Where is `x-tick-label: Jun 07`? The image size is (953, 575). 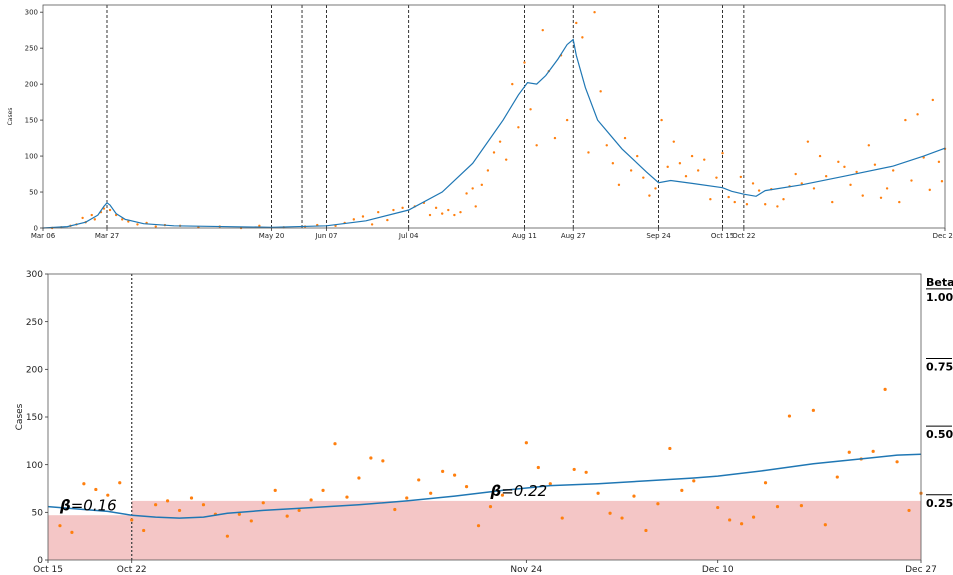 x-tick-label: Jun 07 is located at coordinates (325, 236).